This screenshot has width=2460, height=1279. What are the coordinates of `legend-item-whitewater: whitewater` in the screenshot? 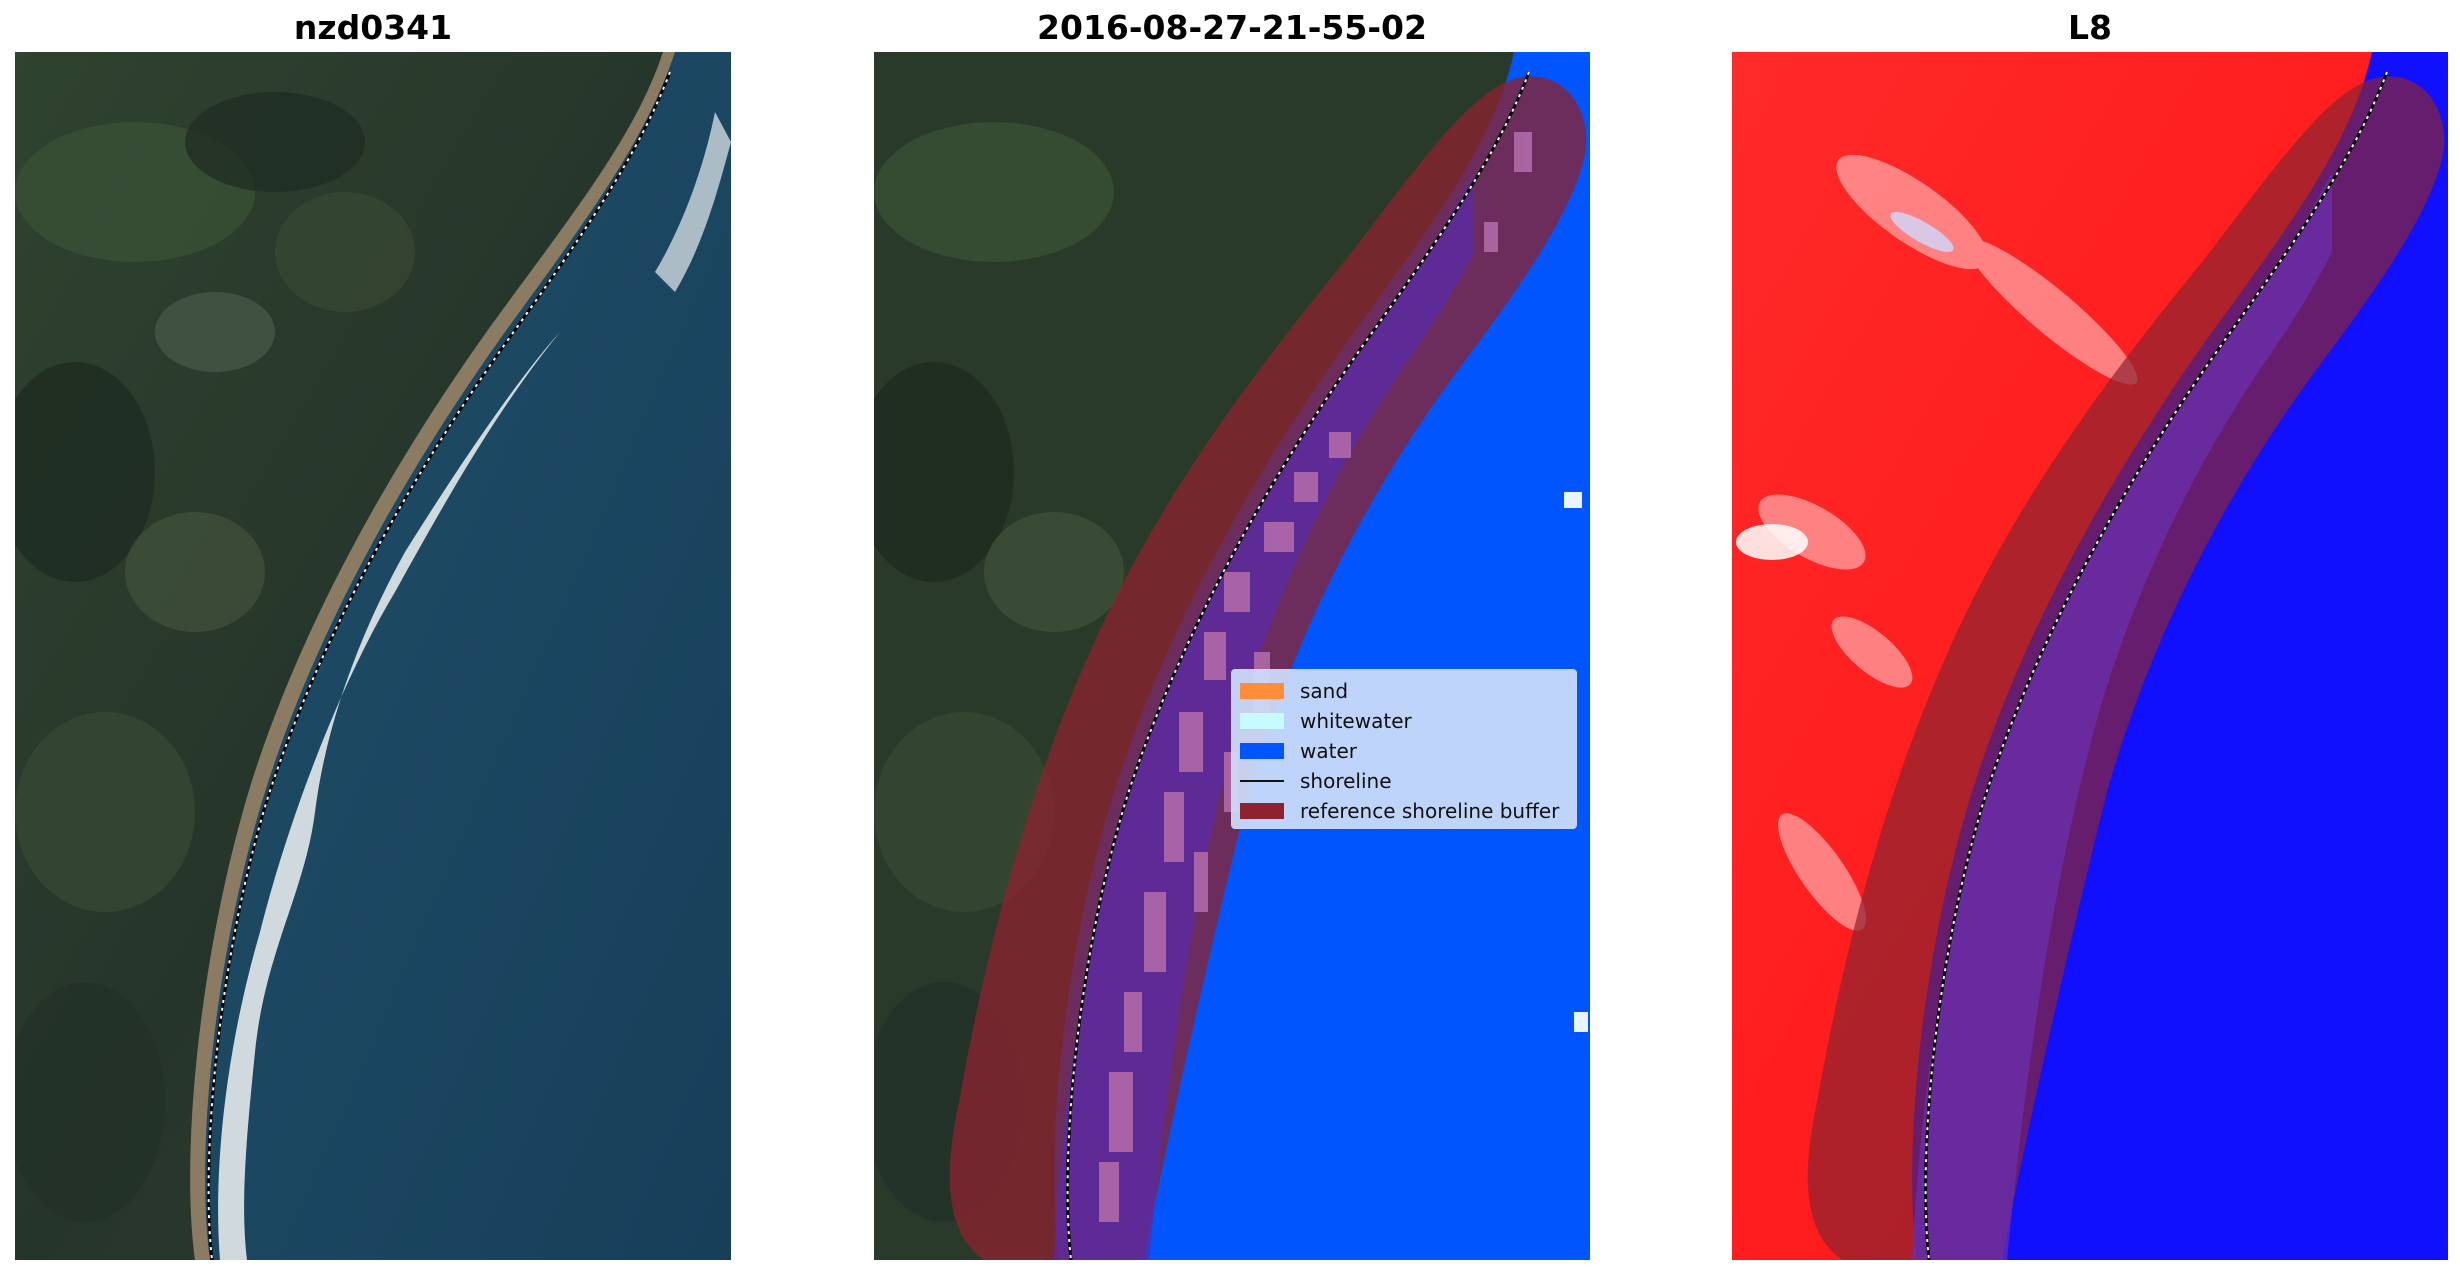 It's located at (1408, 721).